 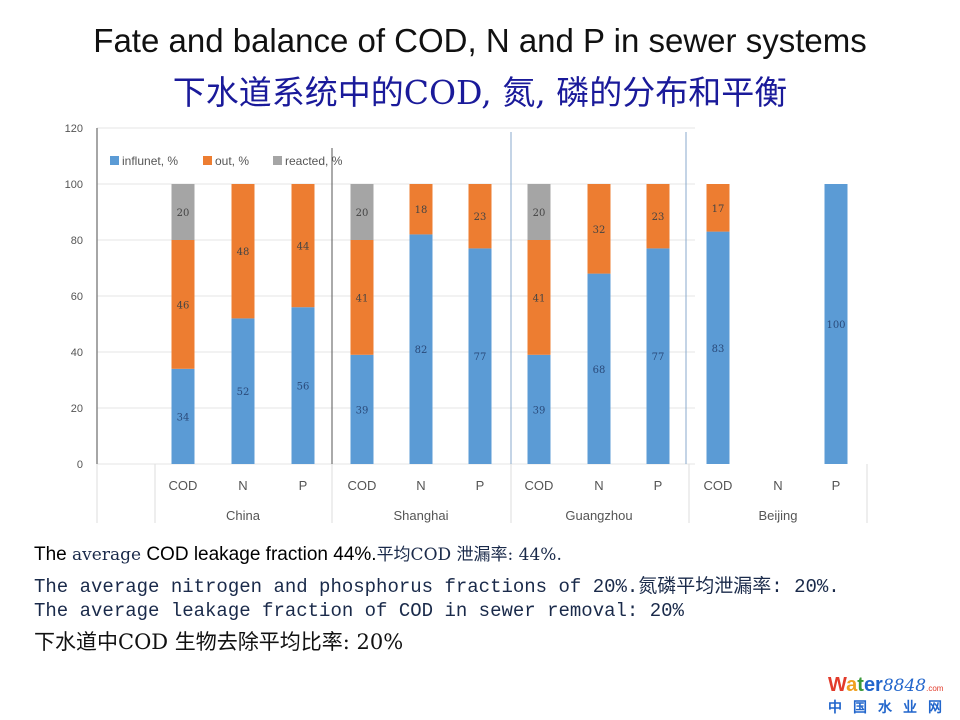 I want to click on data-label: 100, so click(x=835, y=325).